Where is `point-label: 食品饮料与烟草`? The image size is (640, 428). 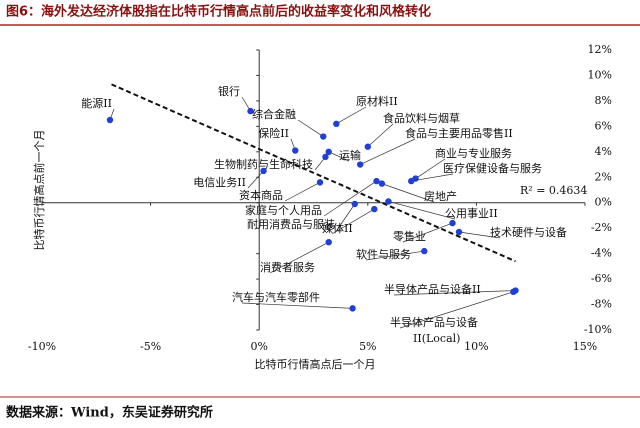 point-label: 食品饮料与烟草 is located at coordinates (421, 118).